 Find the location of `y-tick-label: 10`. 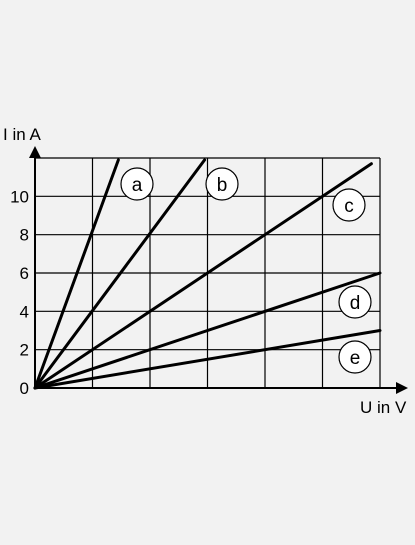

y-tick-label: 10 is located at coordinates (19, 196).